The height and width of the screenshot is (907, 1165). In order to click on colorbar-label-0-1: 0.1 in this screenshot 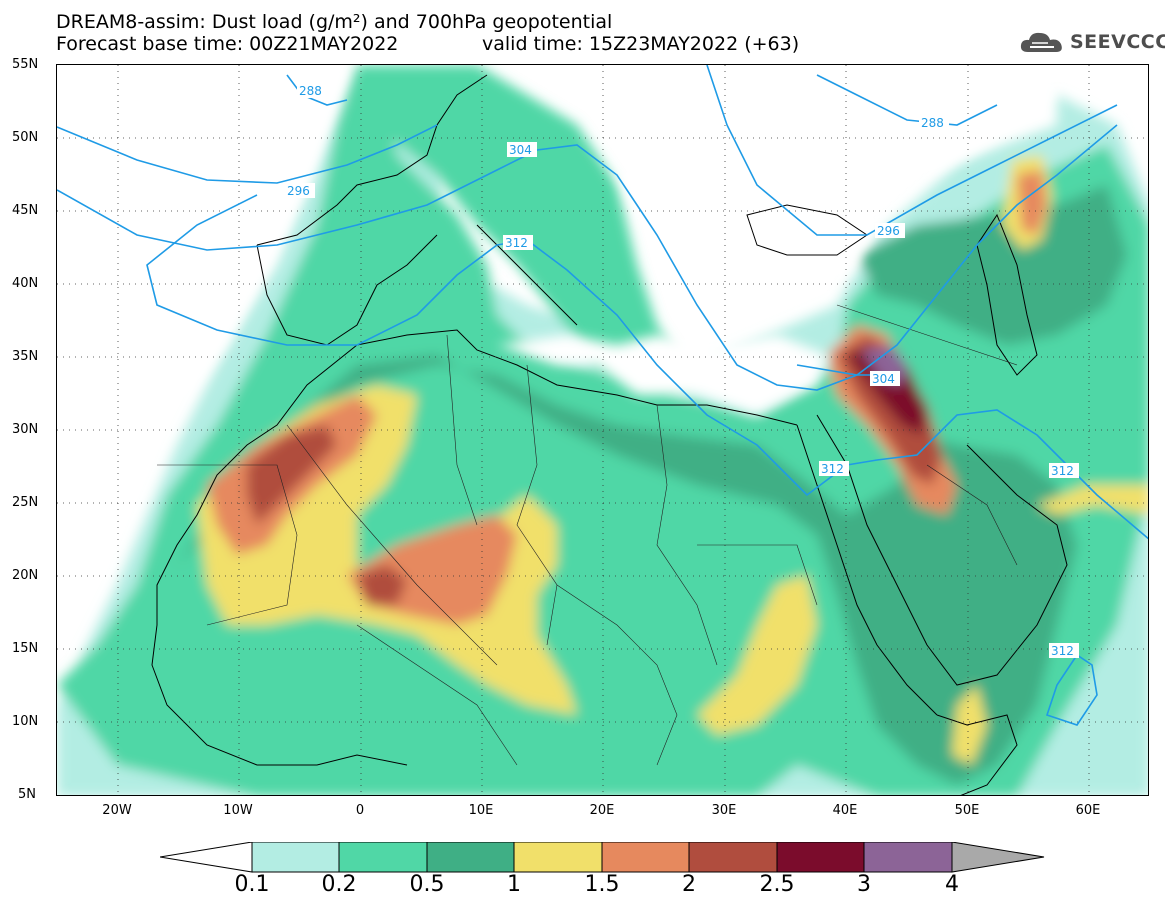, I will do `click(252, 884)`.